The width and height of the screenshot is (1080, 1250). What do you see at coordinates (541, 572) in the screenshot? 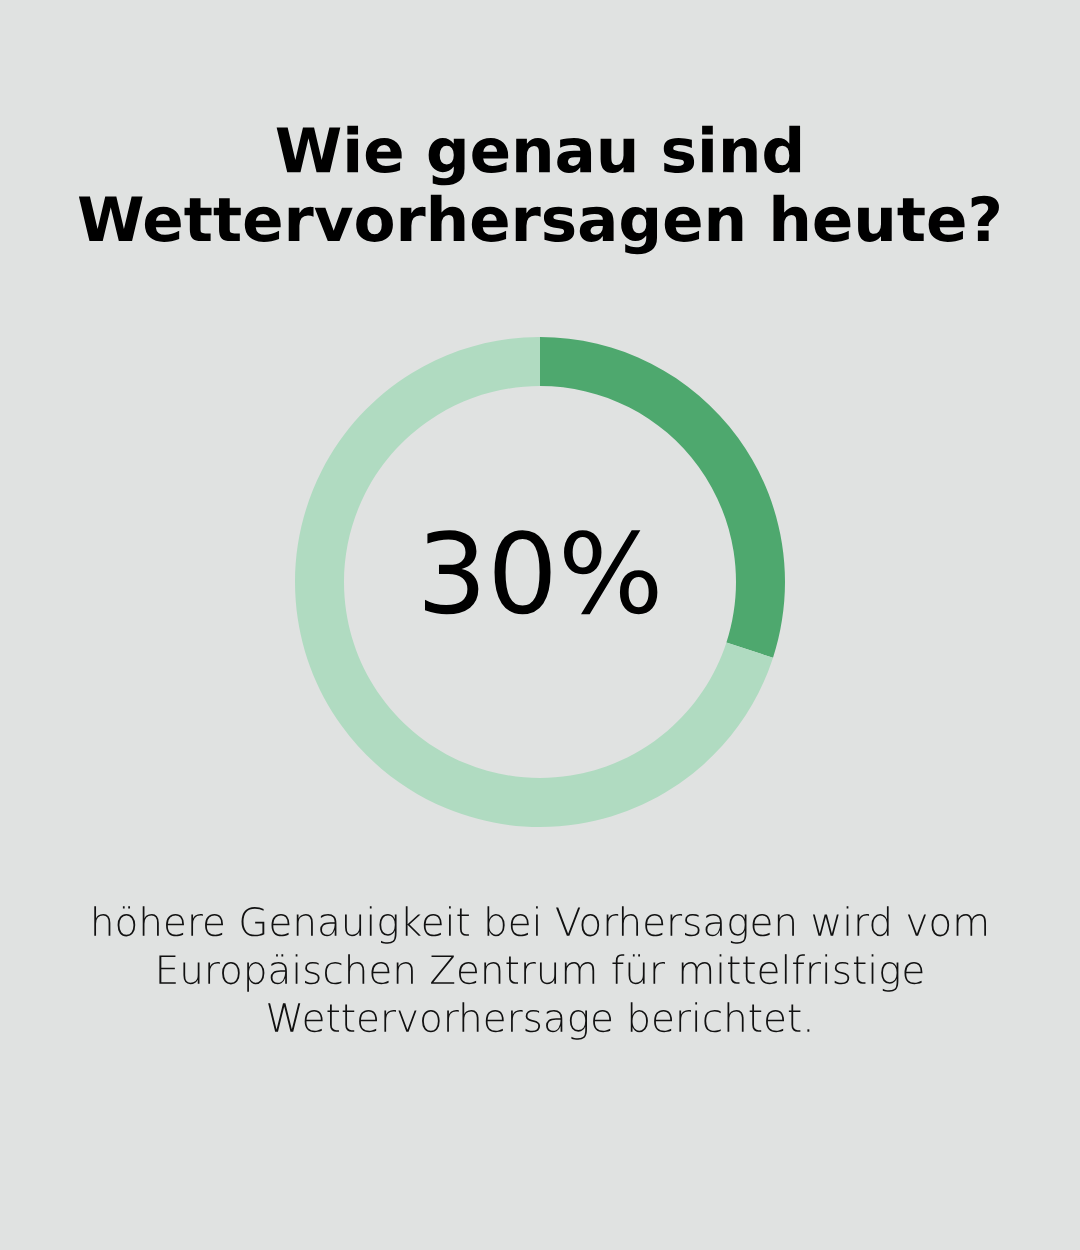
I see `text: 30%` at bounding box center [541, 572].